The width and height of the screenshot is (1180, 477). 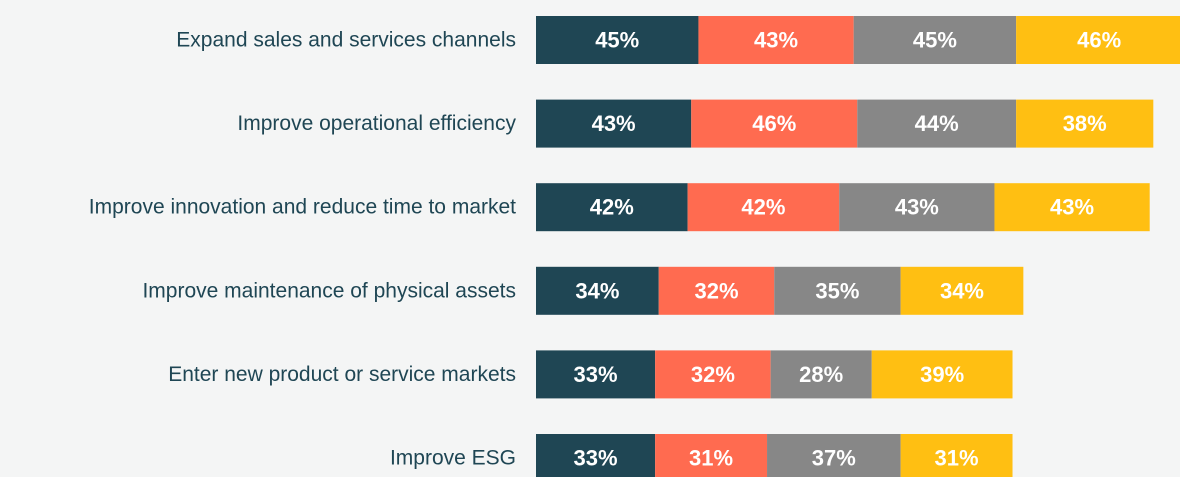 I want to click on value-label: 38%, so click(x=1085, y=123).